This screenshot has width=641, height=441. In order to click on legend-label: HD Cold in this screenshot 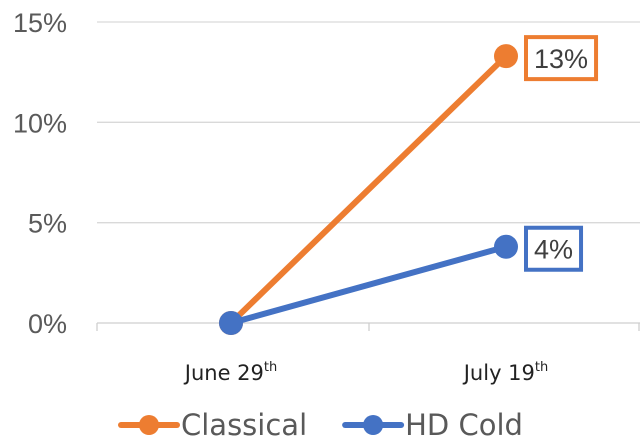, I will do `click(464, 424)`.